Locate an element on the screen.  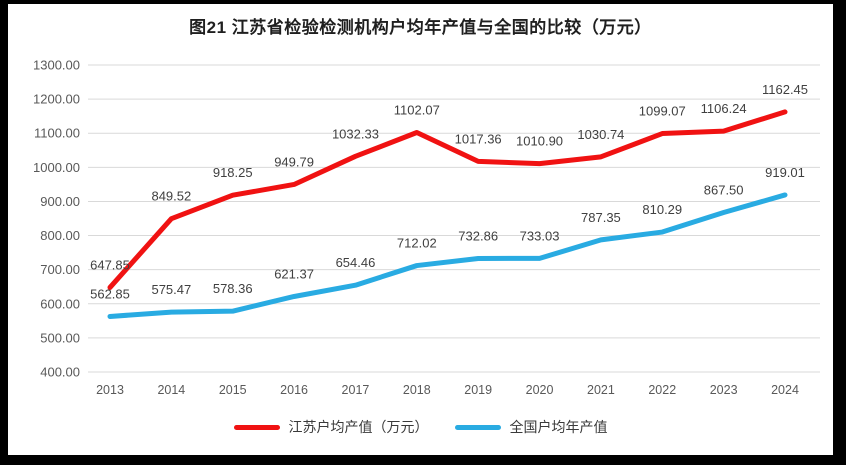
x-axis-tick-label: 2014 is located at coordinates (171, 390).